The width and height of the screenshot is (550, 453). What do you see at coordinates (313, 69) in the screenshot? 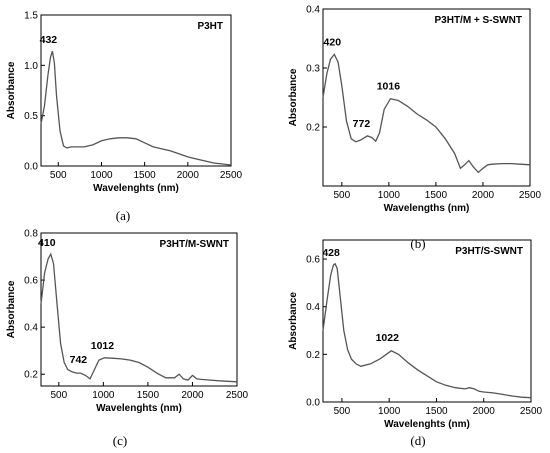
I see `y-tick-label: 0.3` at bounding box center [313, 69].